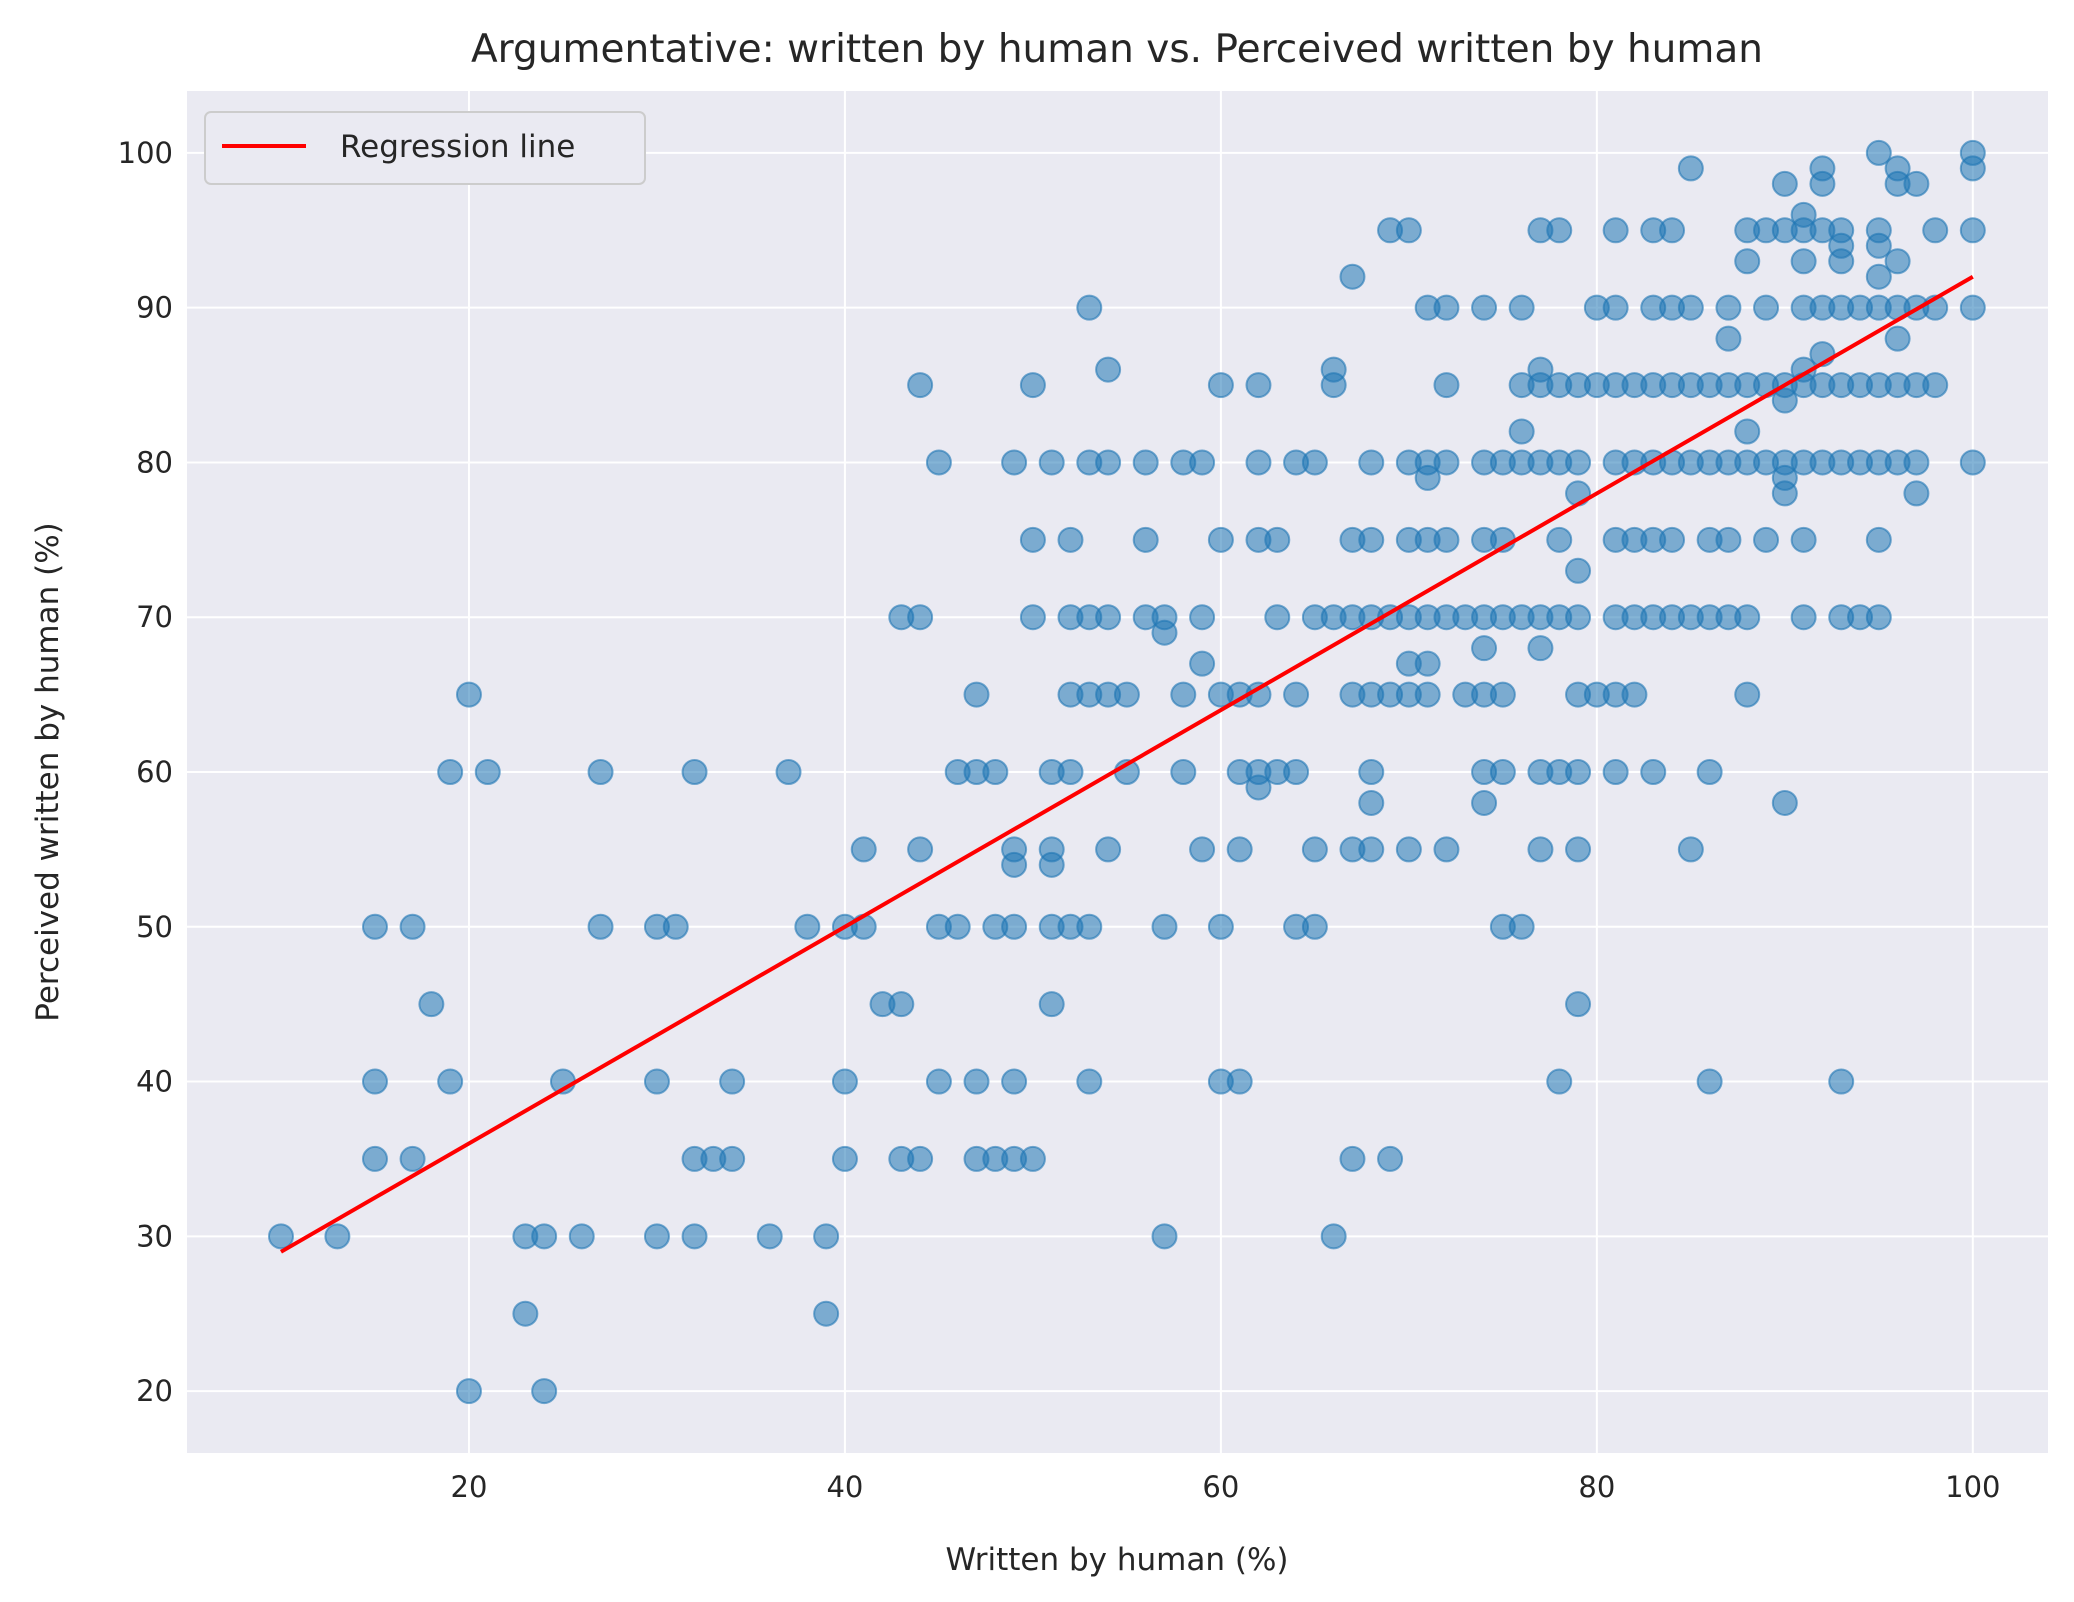  Describe the element at coordinates (48, 772) in the screenshot. I see `y-axis-label: Perceived written by human (%)` at that location.